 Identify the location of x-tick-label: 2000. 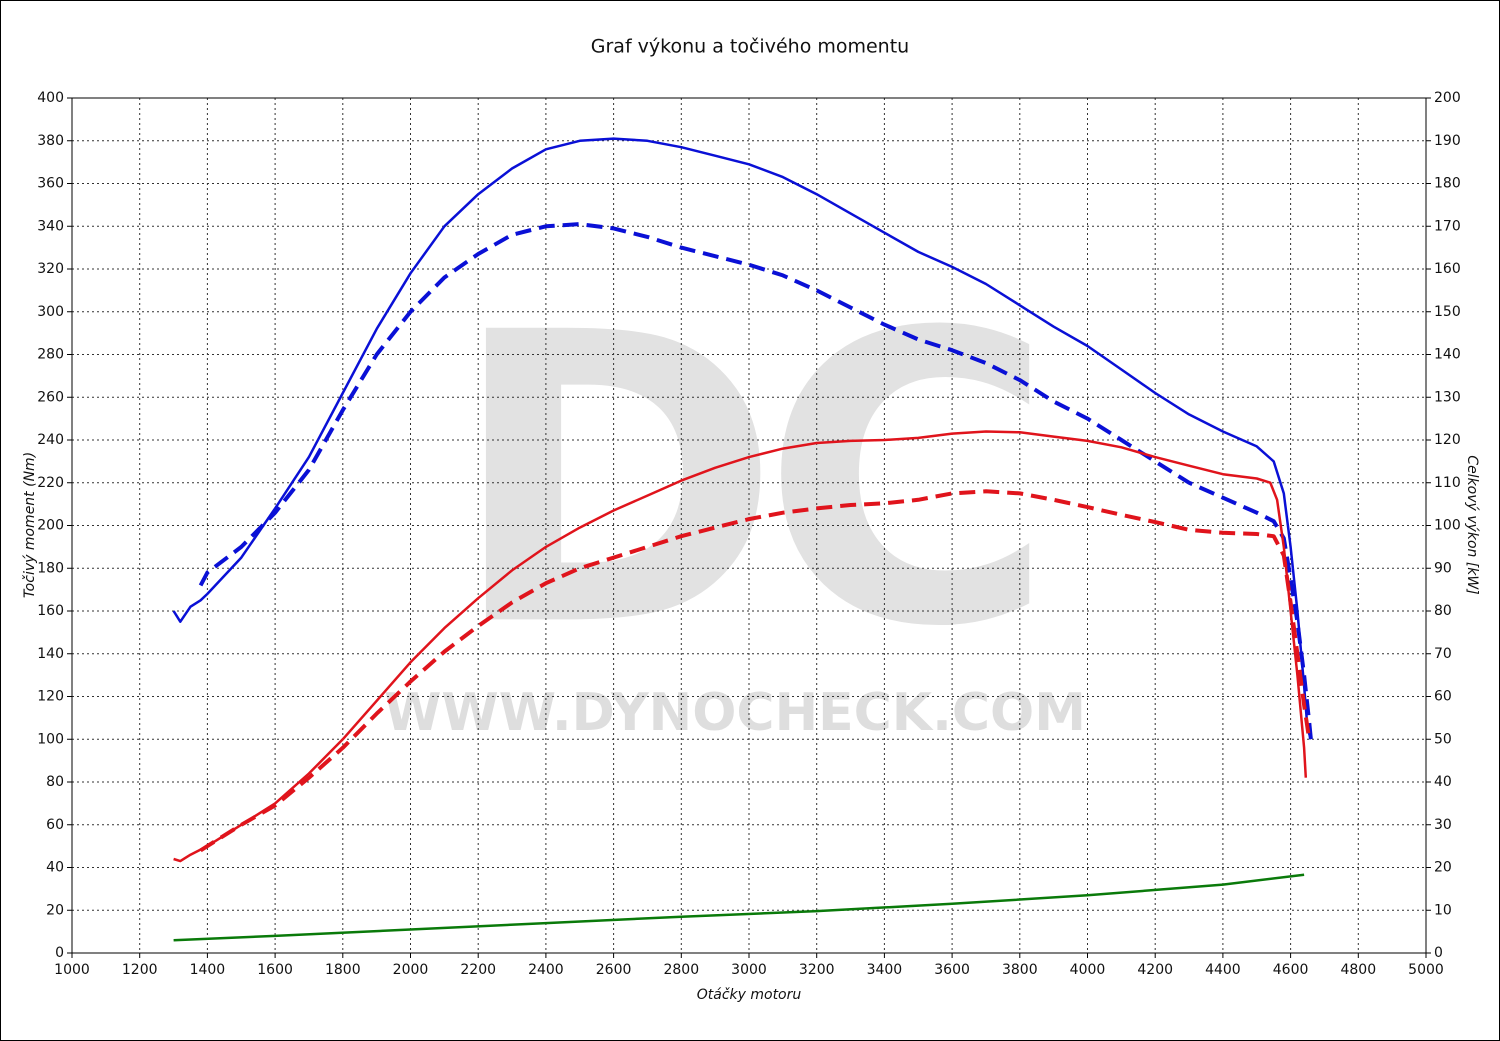
(411, 970).